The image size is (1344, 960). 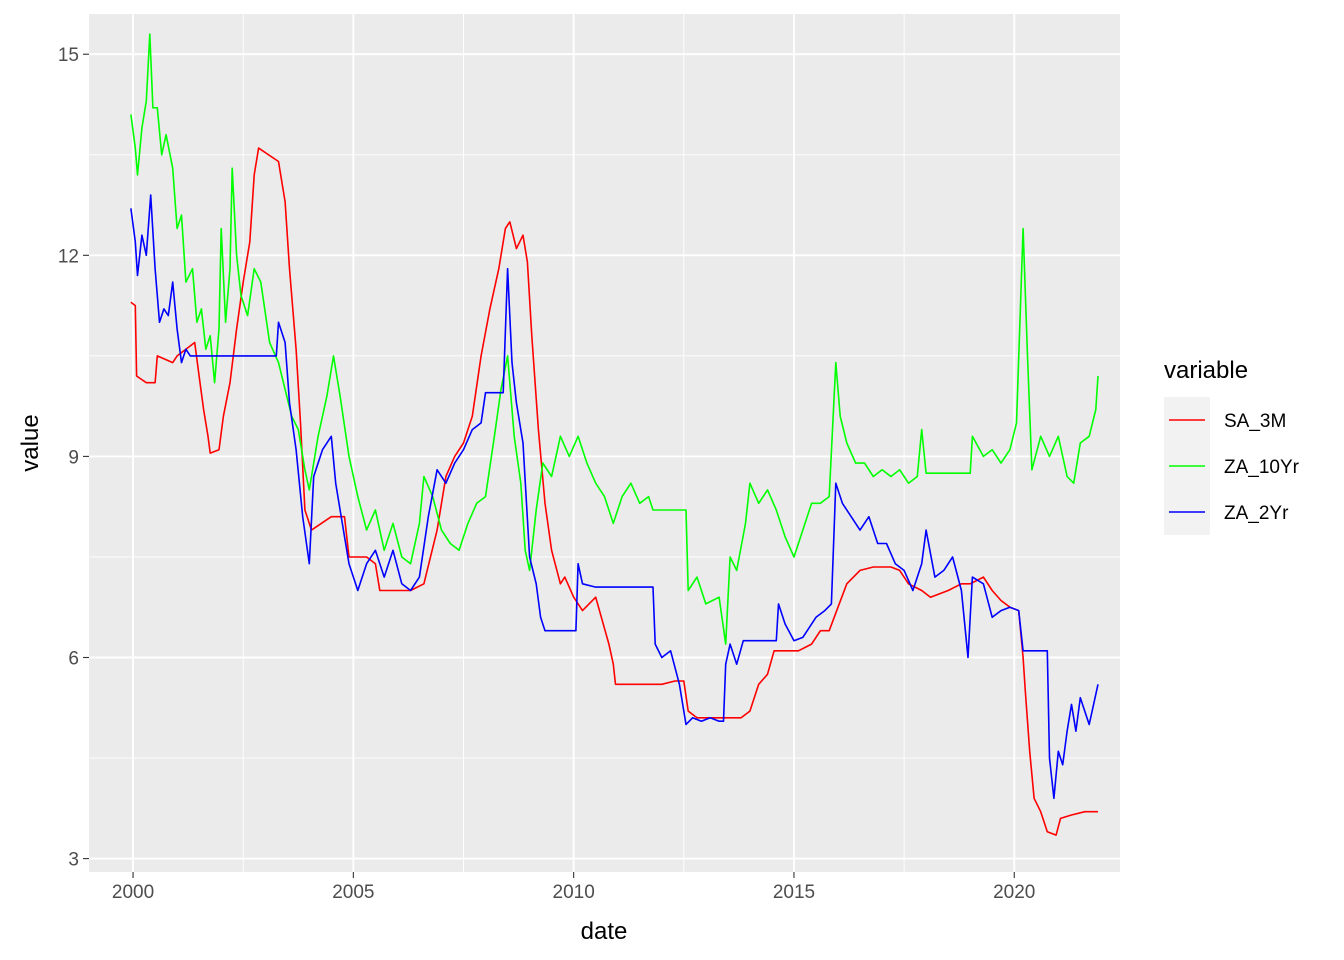 I want to click on y-tick-label: 6, so click(x=73, y=659).